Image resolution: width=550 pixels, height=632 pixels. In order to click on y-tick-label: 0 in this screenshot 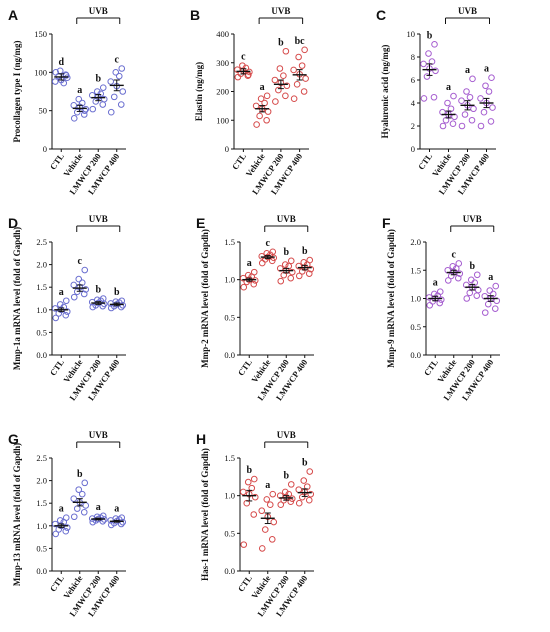, I will do `click(227, 149)`.